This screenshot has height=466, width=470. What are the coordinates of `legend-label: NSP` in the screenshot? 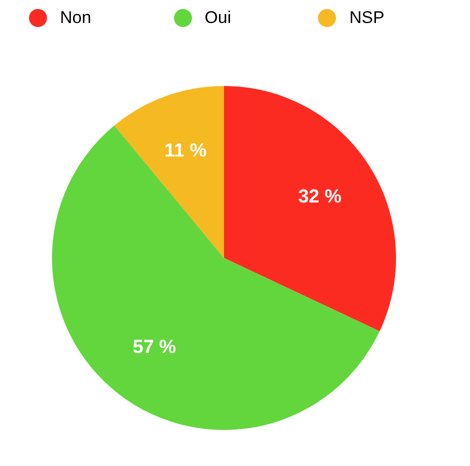 It's located at (366, 18).